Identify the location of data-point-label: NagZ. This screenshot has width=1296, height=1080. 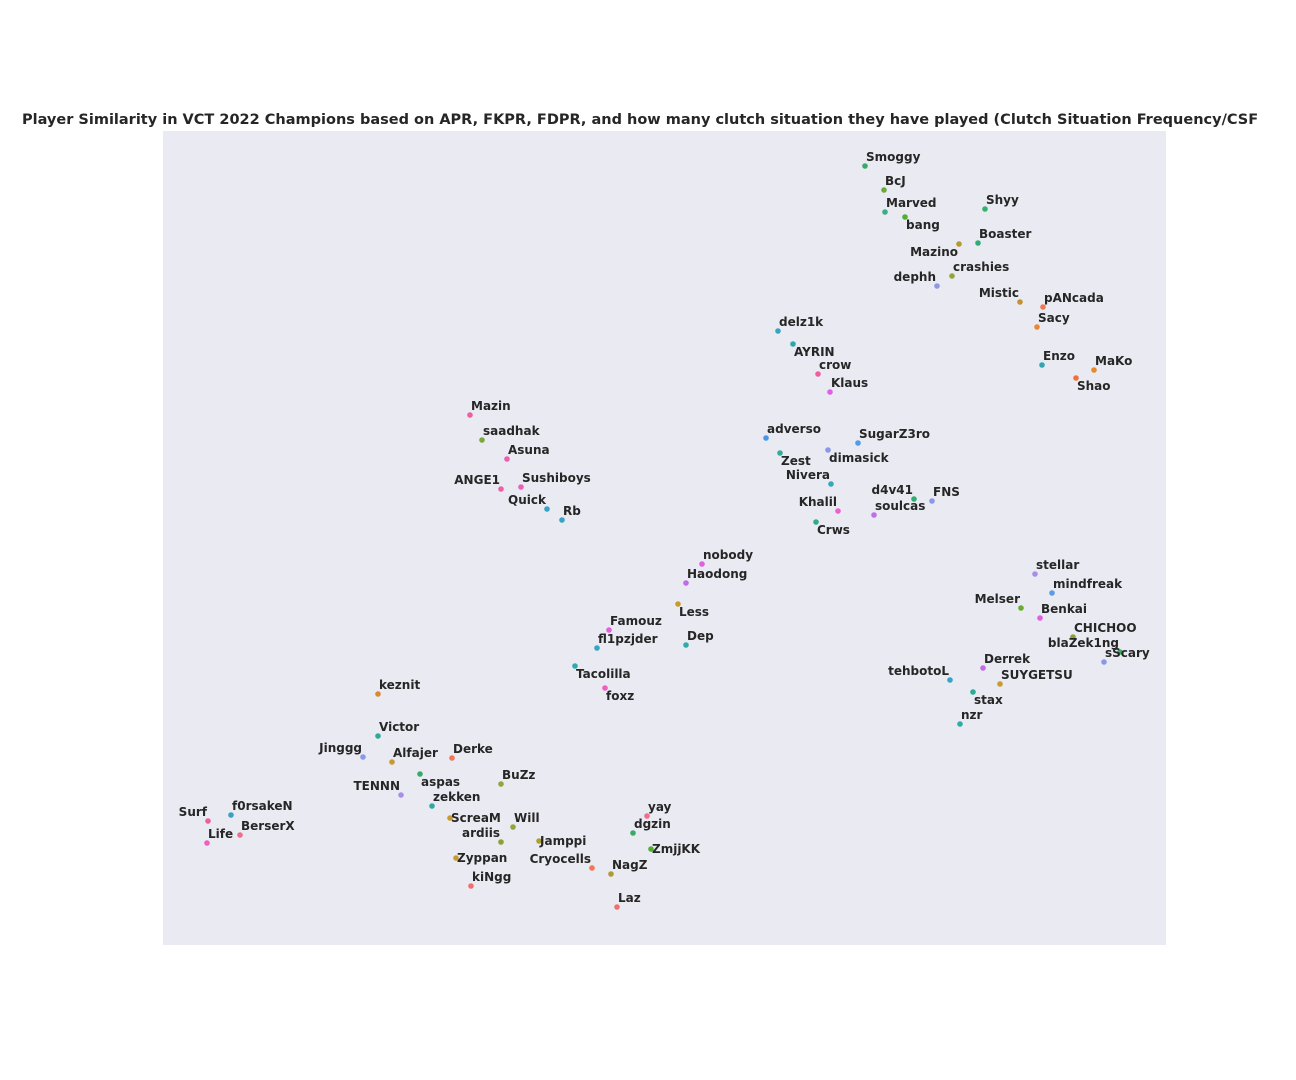
(630, 865).